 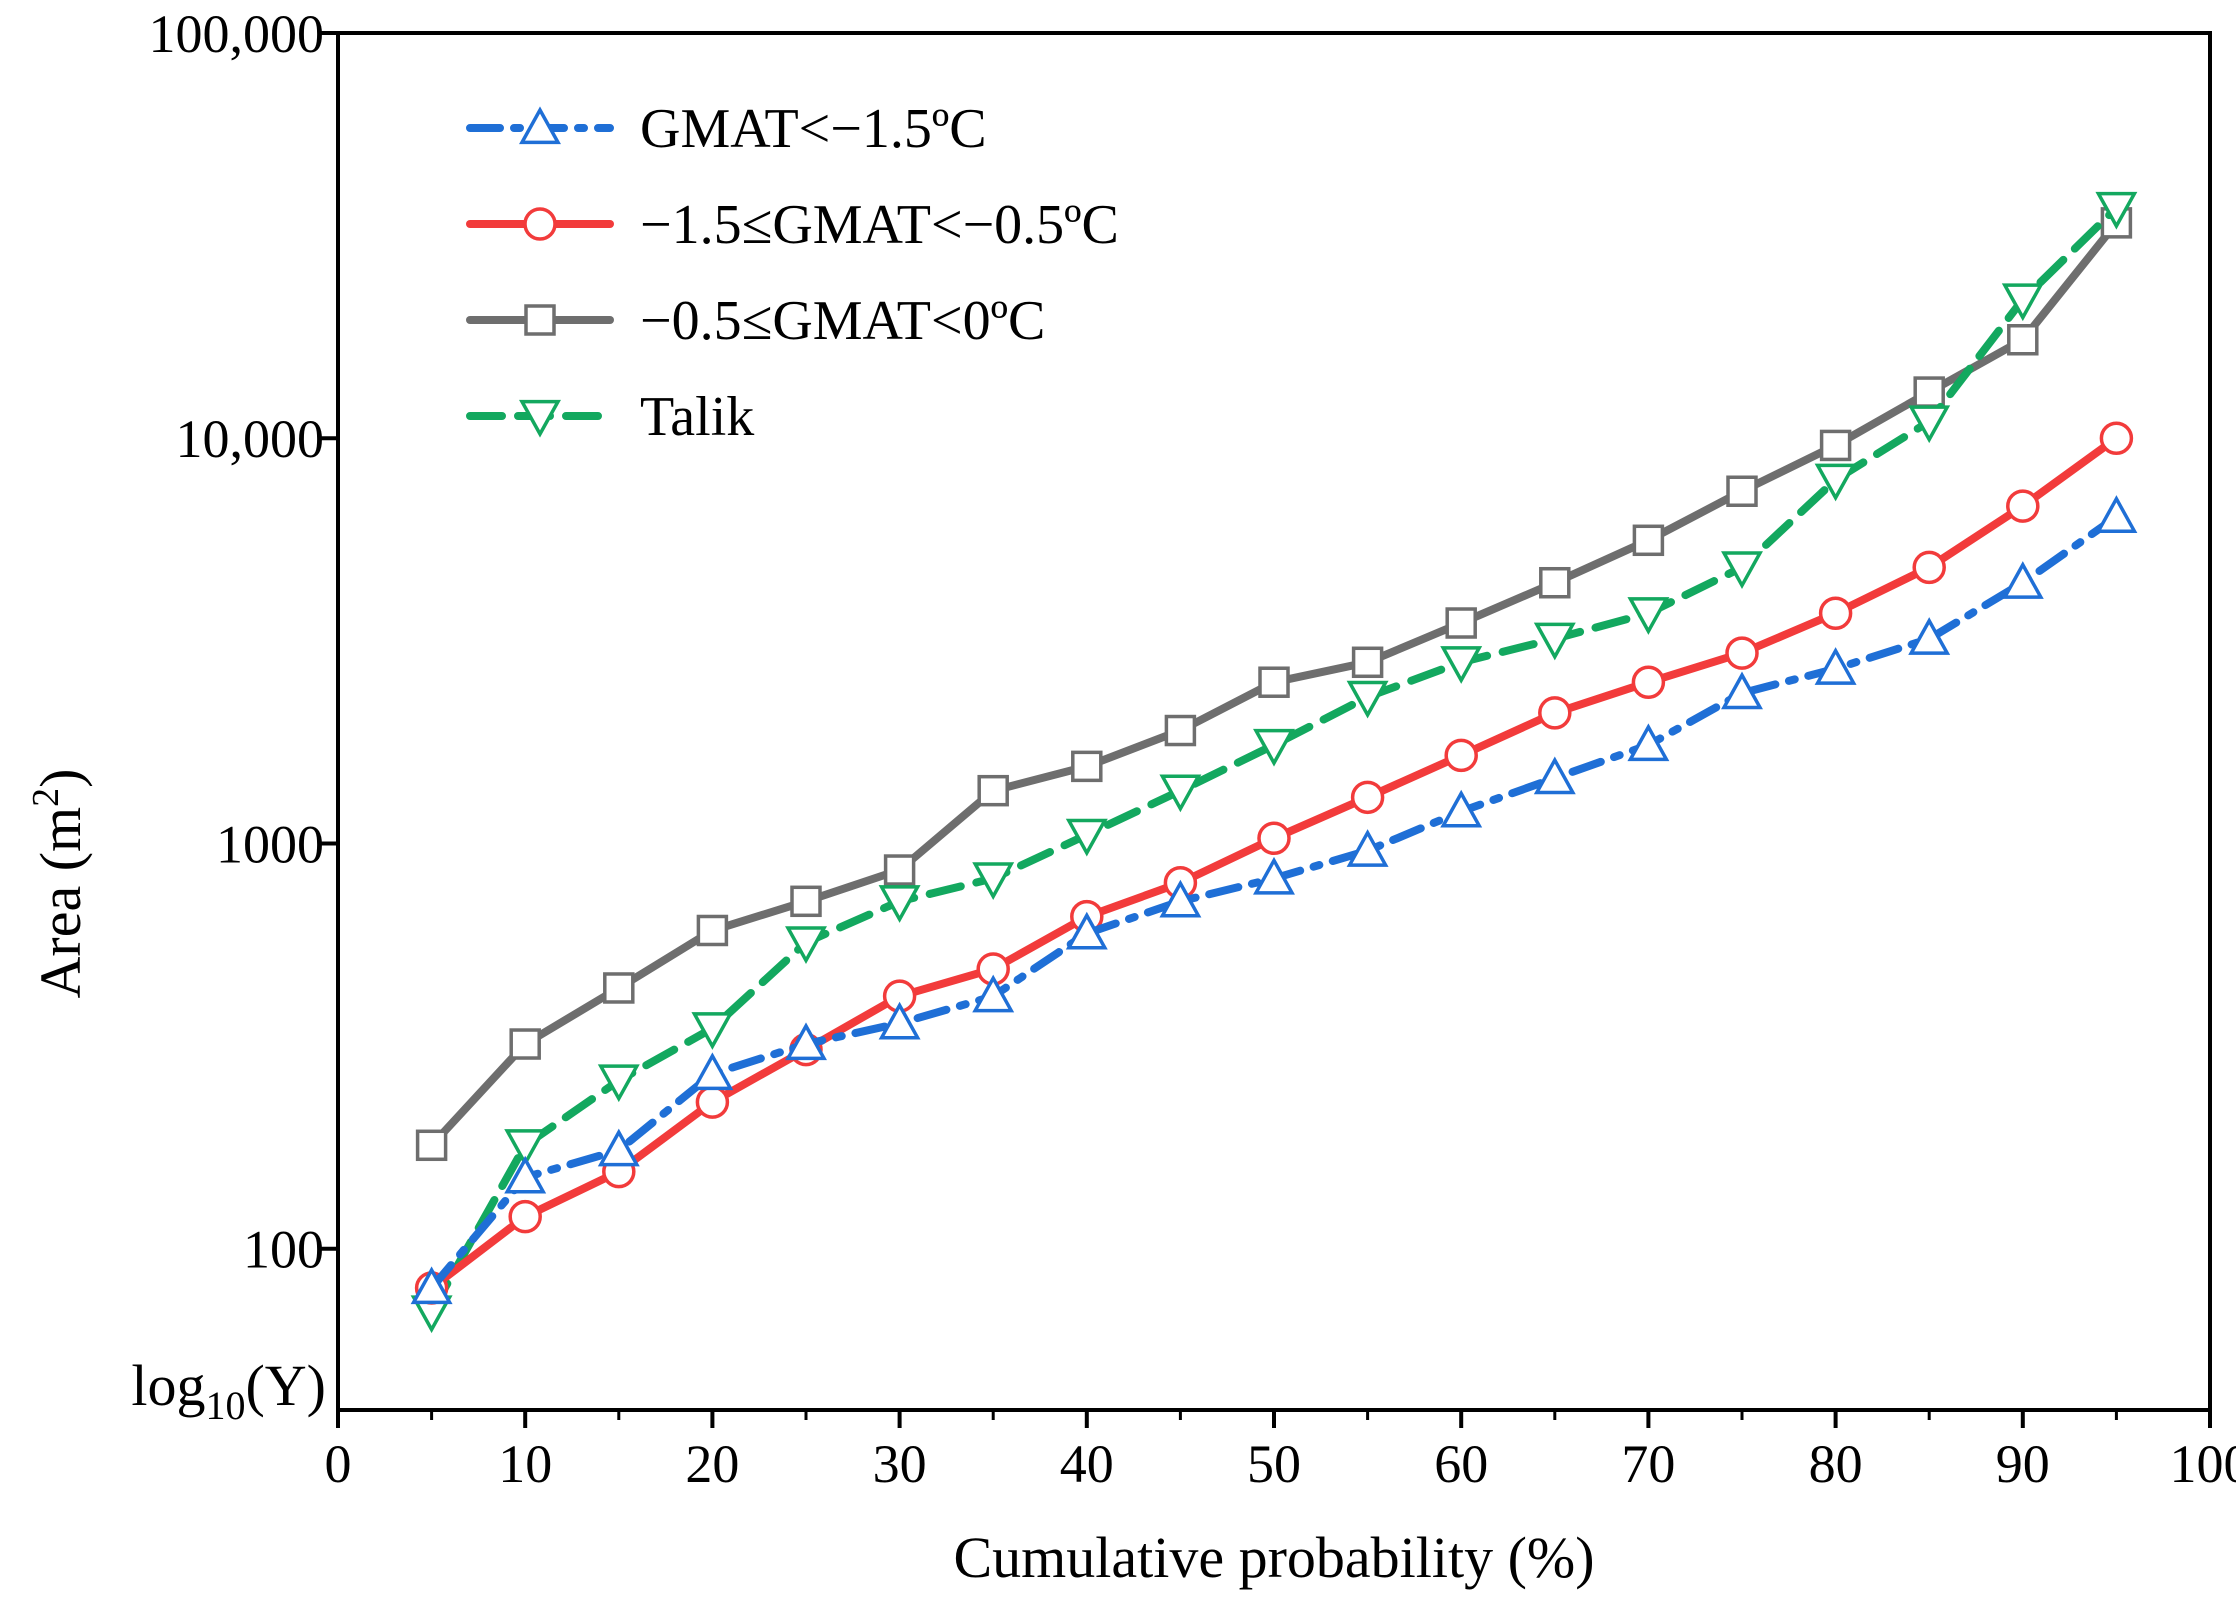 What do you see at coordinates (46, 797) in the screenshot?
I see `y-axis-title-sup: 2` at bounding box center [46, 797].